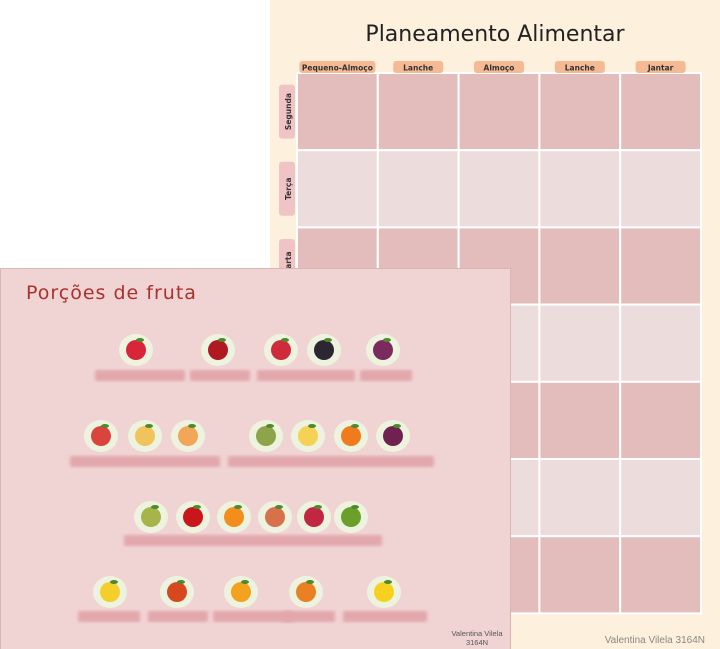 Image resolution: width=720 pixels, height=649 pixels. Describe the element at coordinates (111, 293) in the screenshot. I see `fruit-title: Porções de fruta` at that location.